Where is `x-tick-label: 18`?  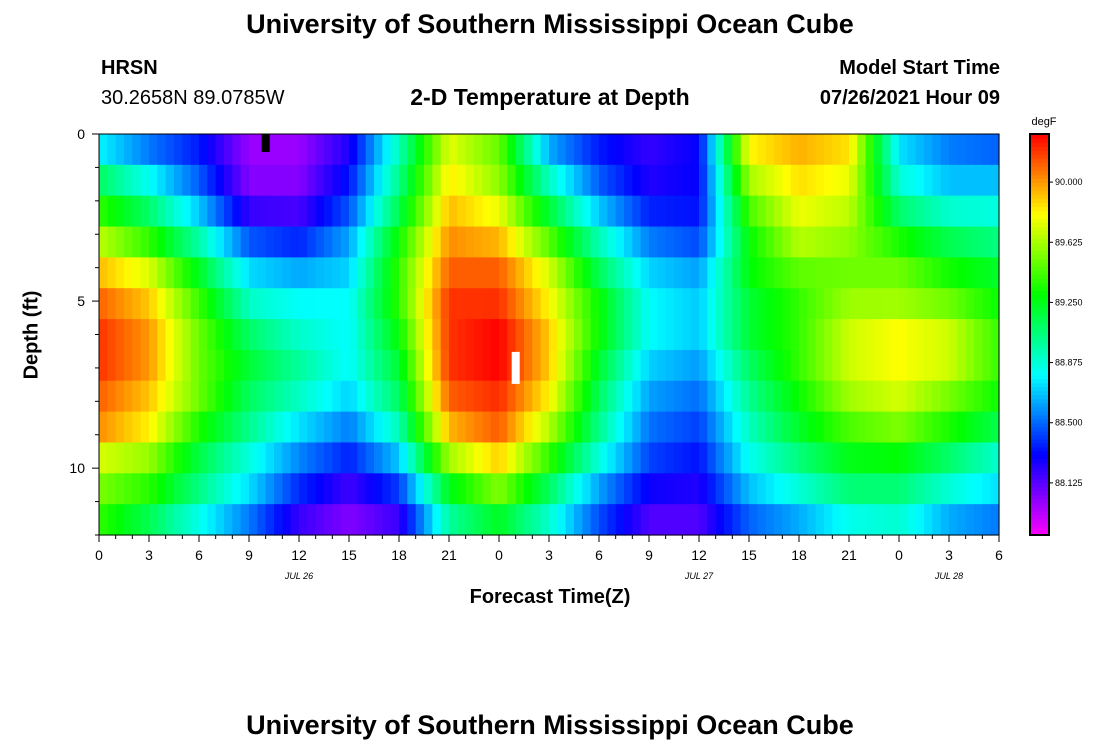
x-tick-label: 18 is located at coordinates (399, 555).